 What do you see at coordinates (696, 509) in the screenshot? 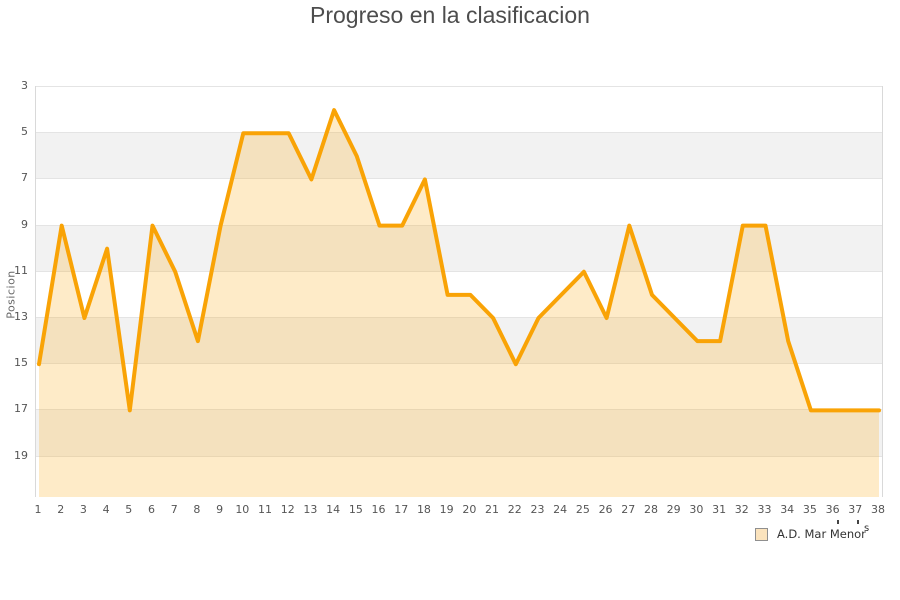
I see `x-tick-label: 30` at bounding box center [696, 509].